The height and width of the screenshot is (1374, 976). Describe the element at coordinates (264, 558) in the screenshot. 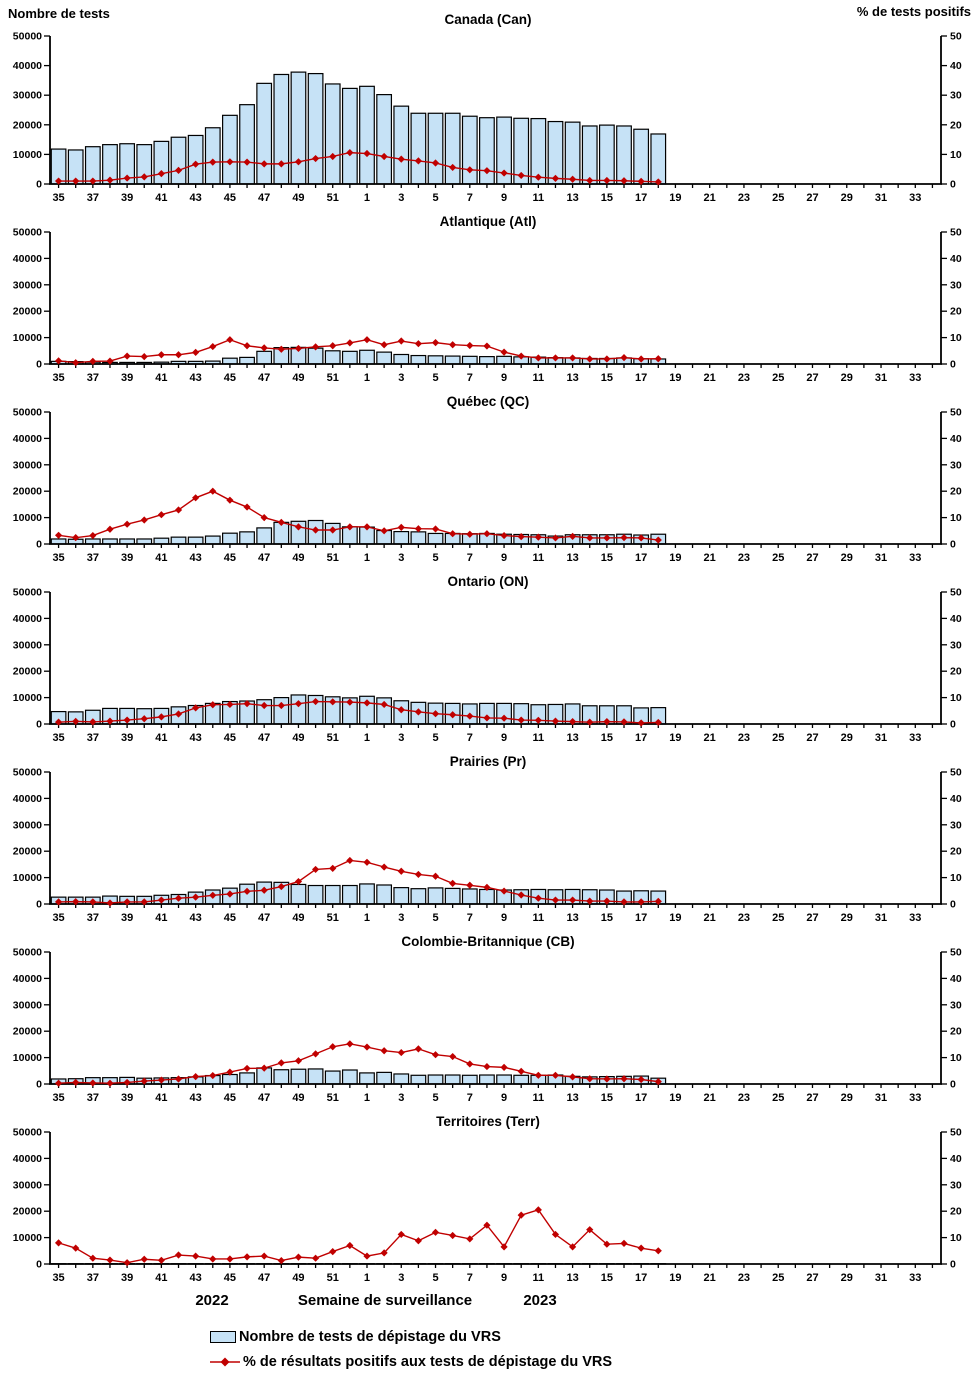

I see `x-tick-label: 47` at that location.